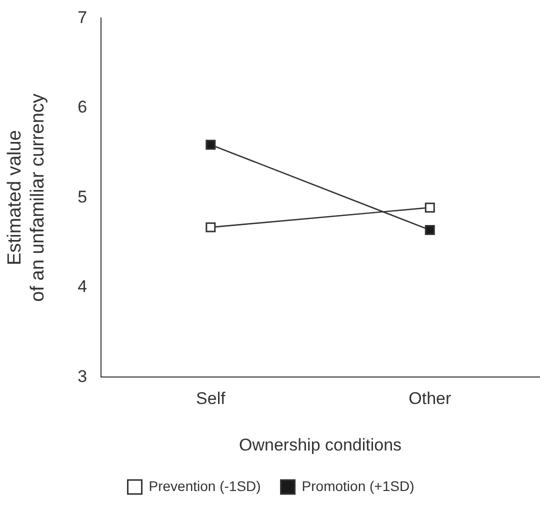 The image size is (547, 509). What do you see at coordinates (26, 197) in the screenshot?
I see `y-axis-title: Estimated value of an unfamiliar currency` at bounding box center [26, 197].